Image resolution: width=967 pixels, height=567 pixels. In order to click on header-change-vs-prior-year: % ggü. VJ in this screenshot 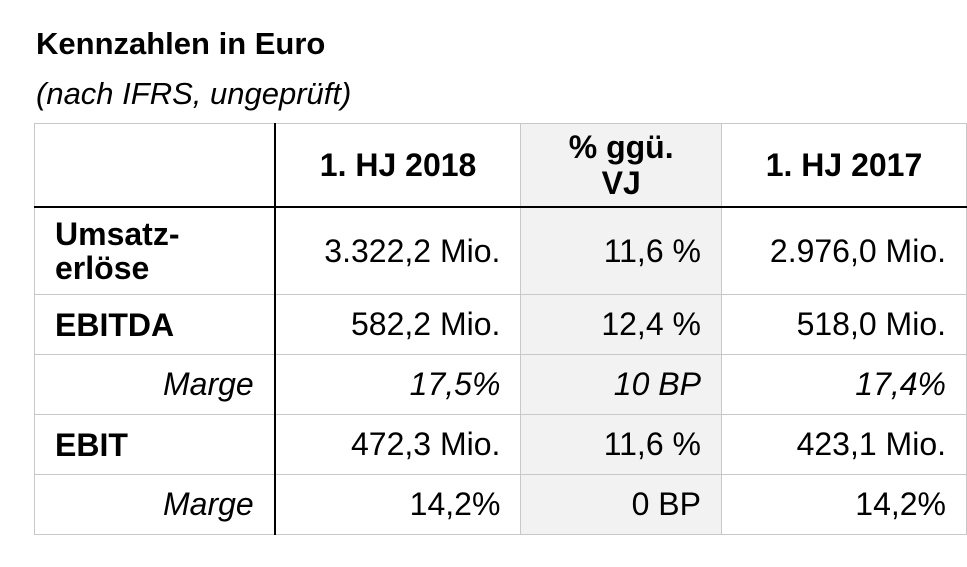, I will do `click(621, 165)`.